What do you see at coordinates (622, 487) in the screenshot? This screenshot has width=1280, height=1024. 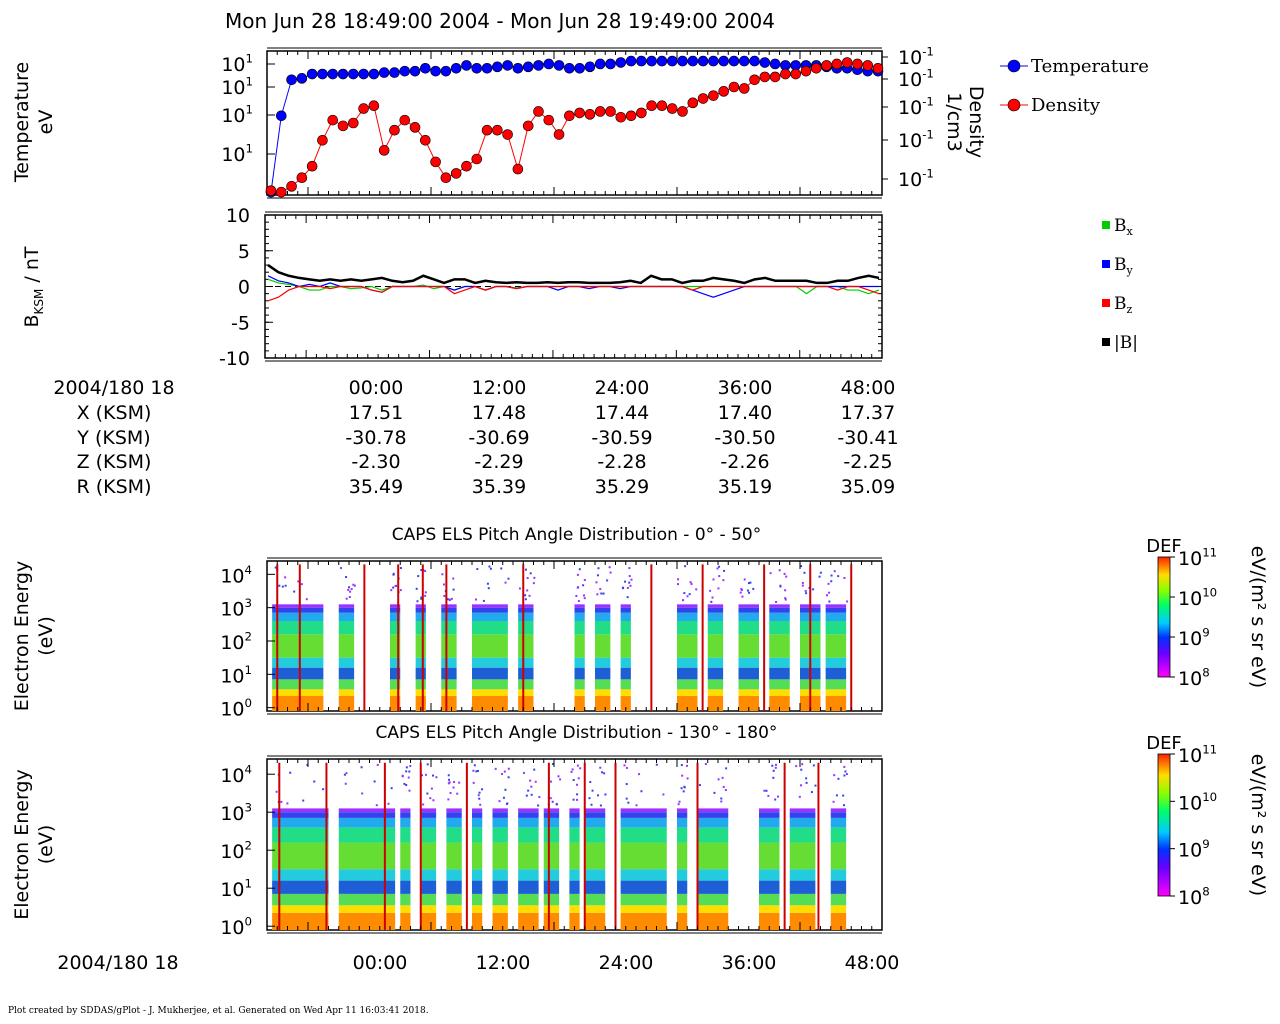 I see `ephemeris-value: 35.29` at bounding box center [622, 487].